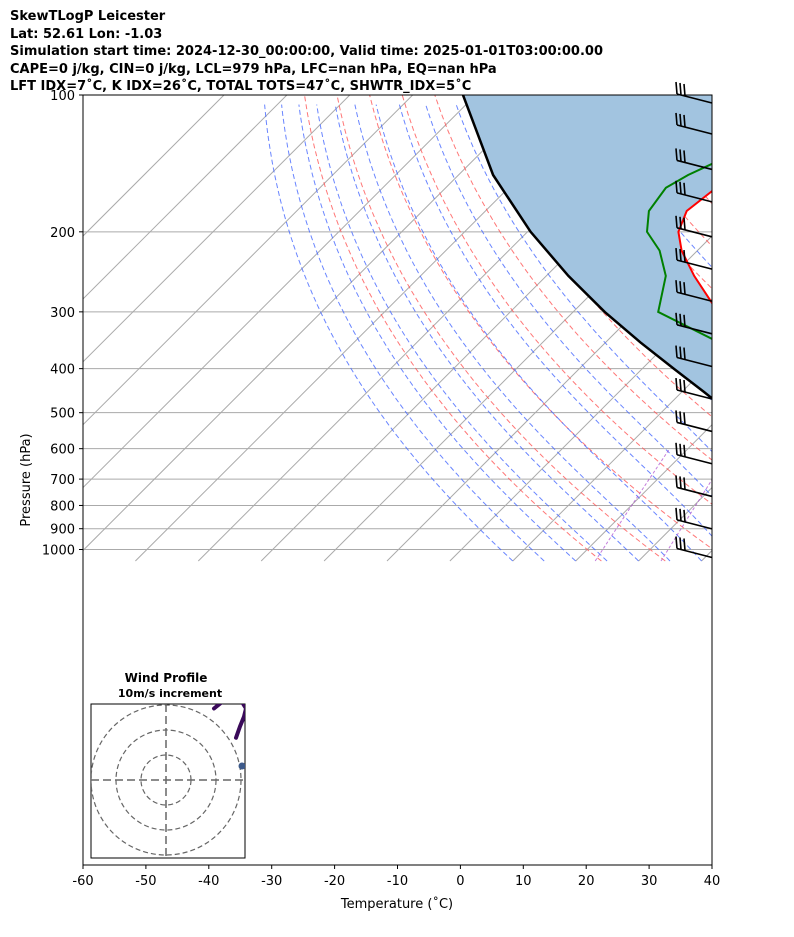  Describe the element at coordinates (82, 881) in the screenshot. I see `x-tick-label: -60` at that location.